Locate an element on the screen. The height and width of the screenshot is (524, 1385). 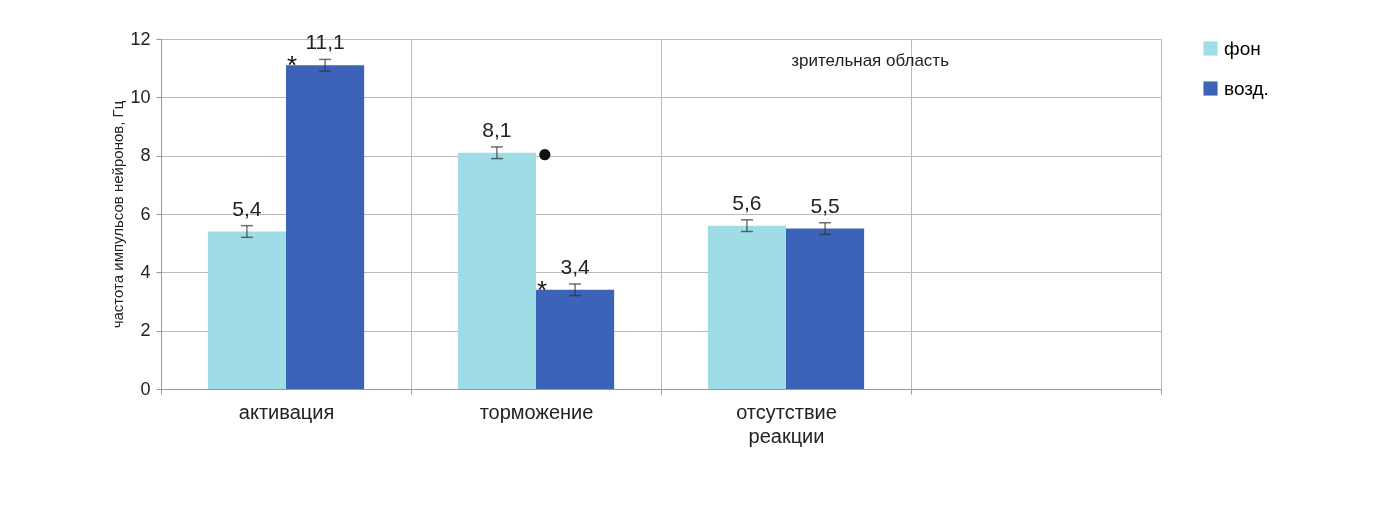
y-tick-label: 8 is located at coordinates (145, 155).